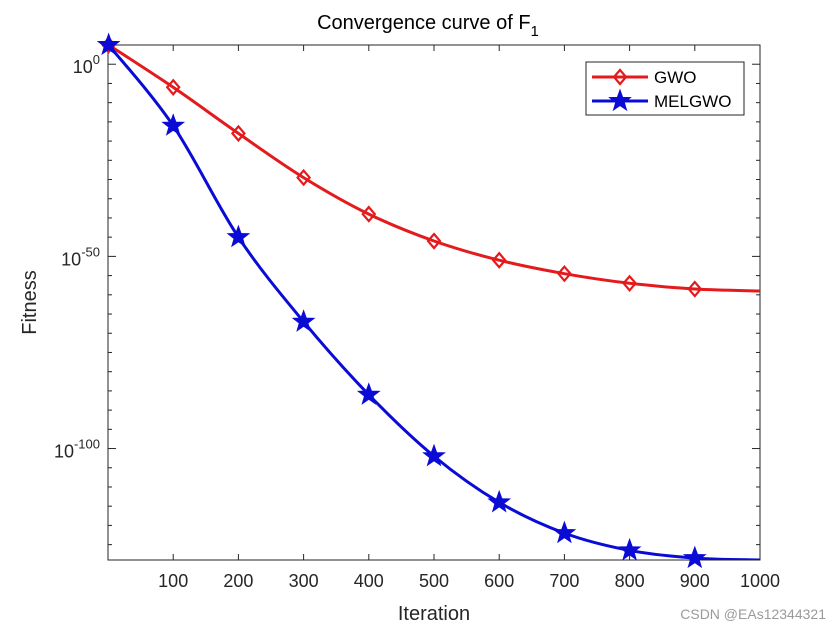  What do you see at coordinates (304, 581) in the screenshot?
I see `x-tick-label: 300` at bounding box center [304, 581].